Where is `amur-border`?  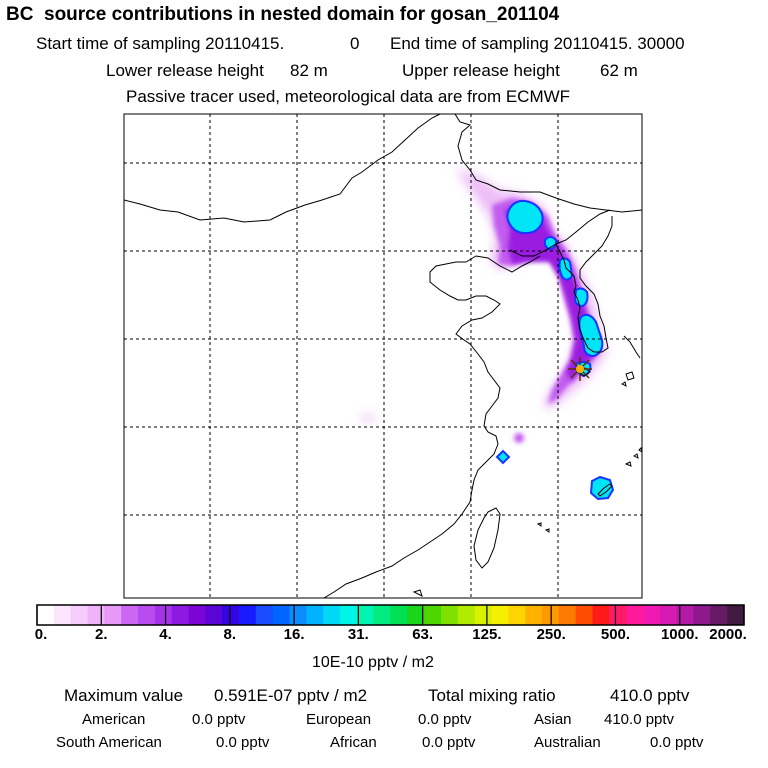
amur-border is located at coordinates (548, 163).